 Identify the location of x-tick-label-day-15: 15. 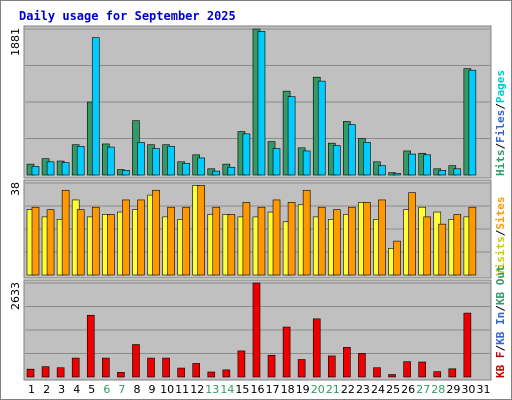
(242, 389).